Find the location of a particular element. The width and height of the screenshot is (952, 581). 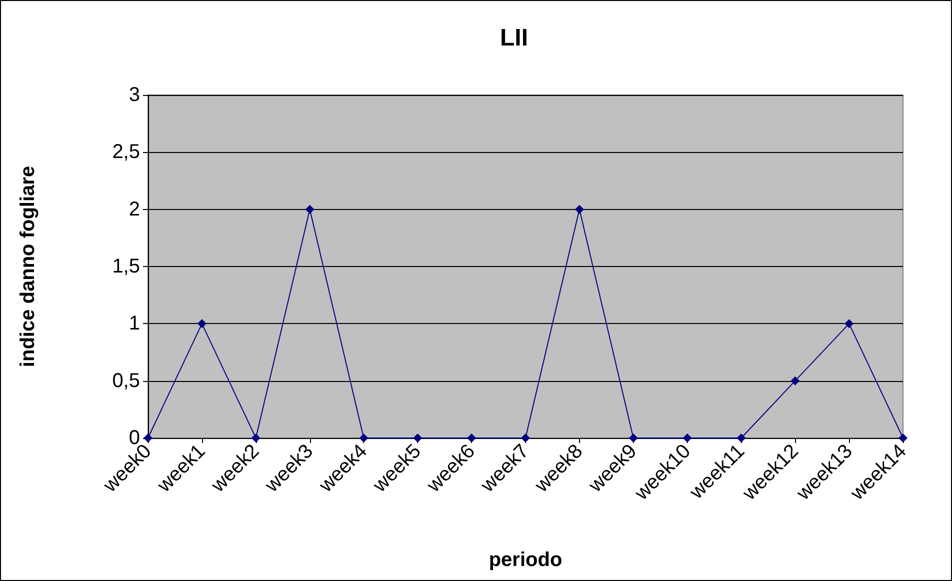

chart-title: LII is located at coordinates (514, 38).